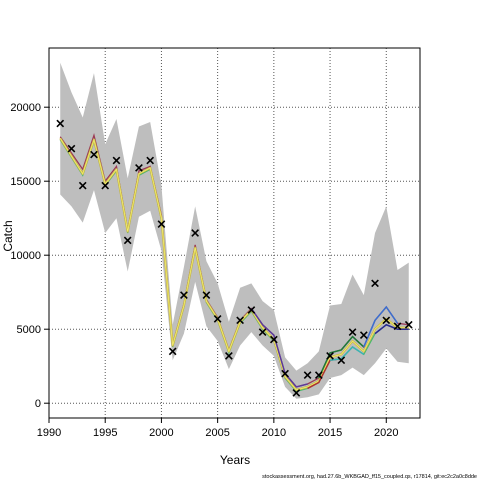 The height and width of the screenshot is (480, 480). Describe the element at coordinates (235, 460) in the screenshot. I see `x-axis-title: Years` at that location.